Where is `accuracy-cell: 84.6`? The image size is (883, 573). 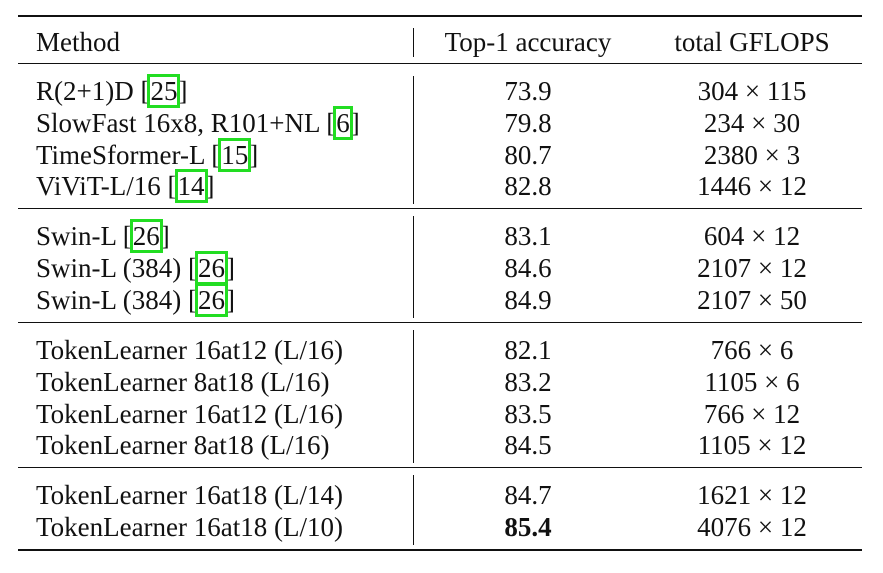 accuracy-cell: 84.6 is located at coordinates (528, 268).